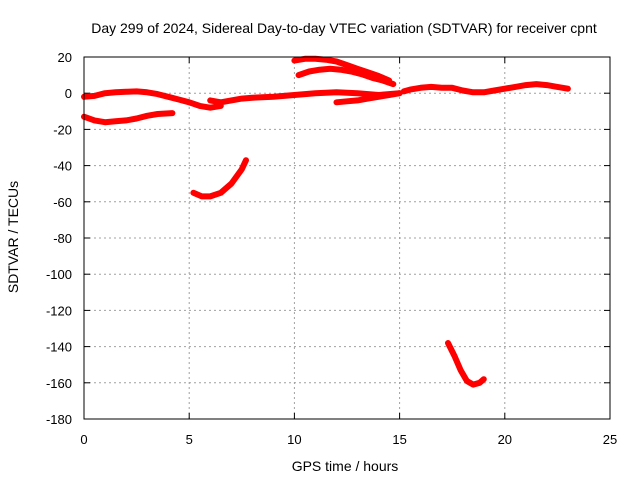  Describe the element at coordinates (59, 383) in the screenshot. I see `y-tick-label: -160` at that location.